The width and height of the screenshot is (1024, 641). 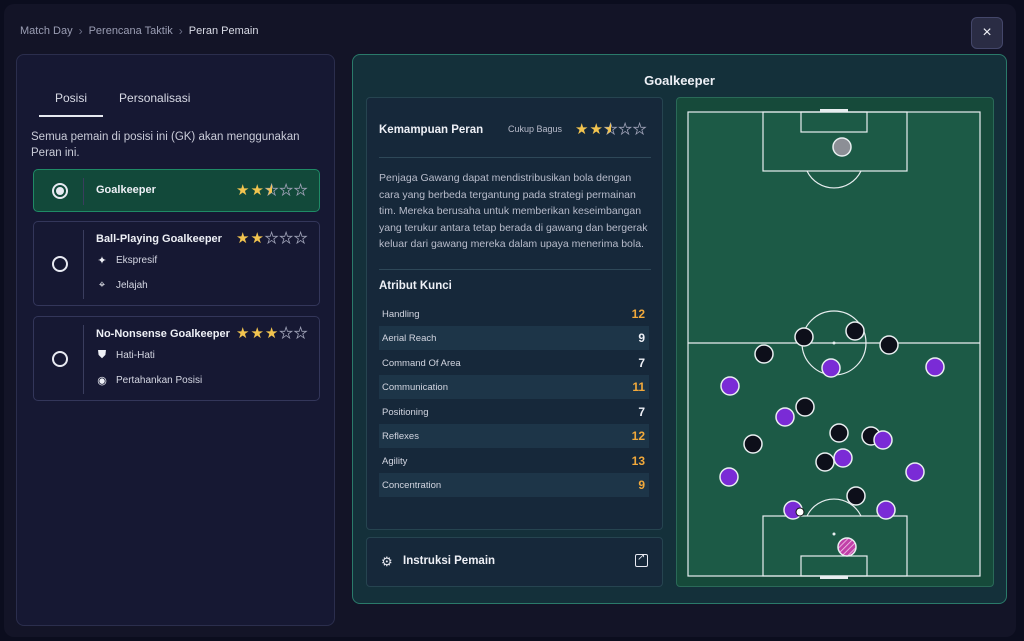 I want to click on attribute-row: Handling 12, so click(x=514, y=314).